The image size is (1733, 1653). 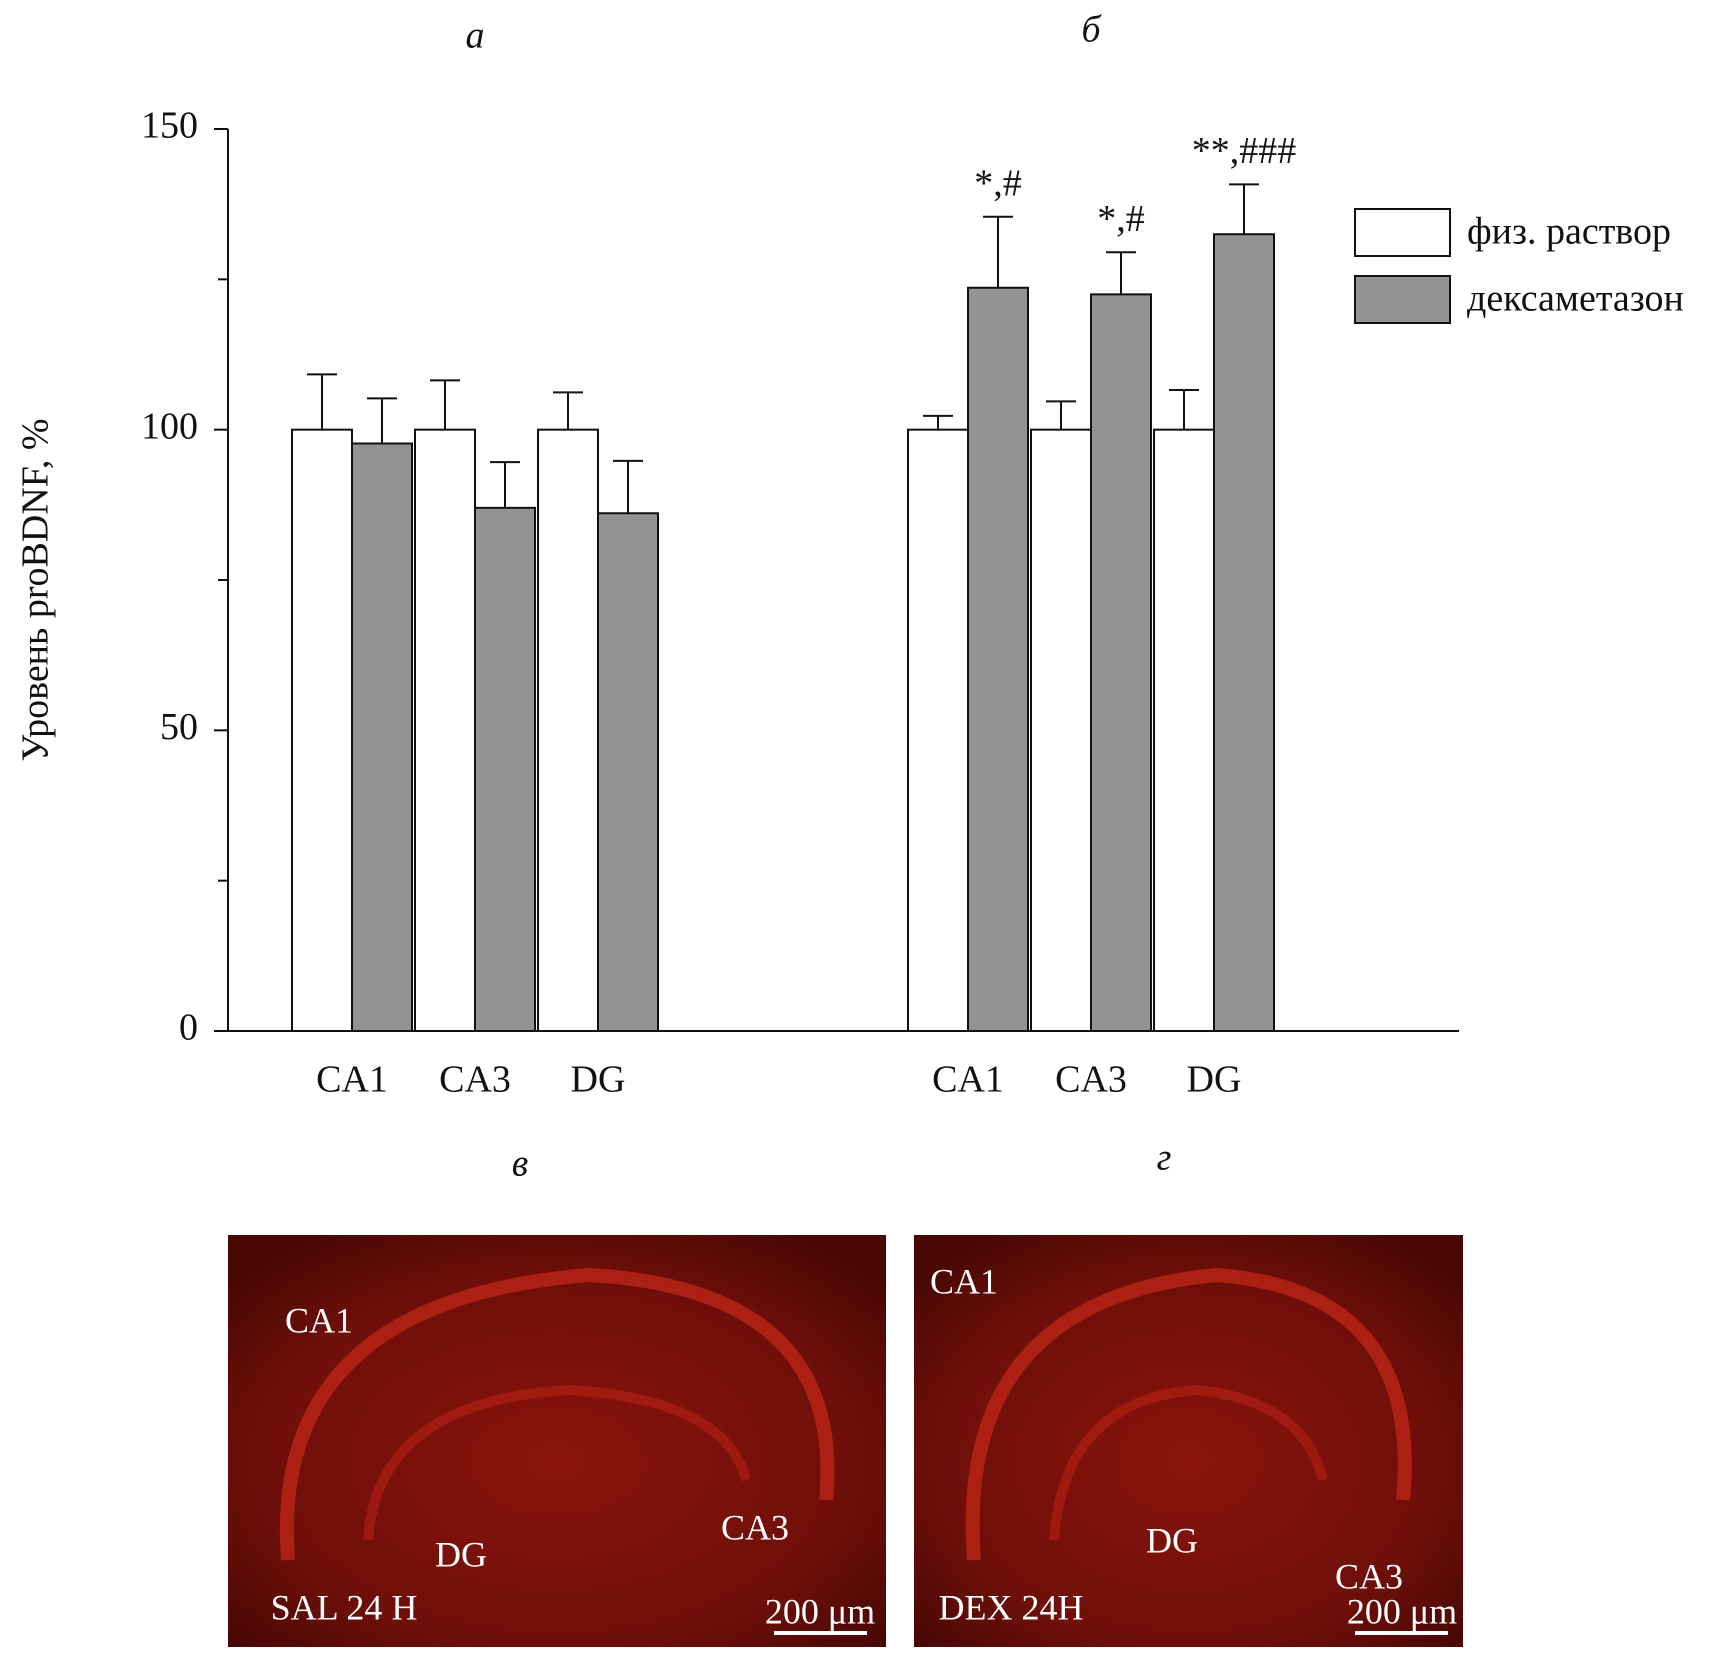 What do you see at coordinates (1569, 232) in the screenshot?
I see `legend-label: физ. раствор` at bounding box center [1569, 232].